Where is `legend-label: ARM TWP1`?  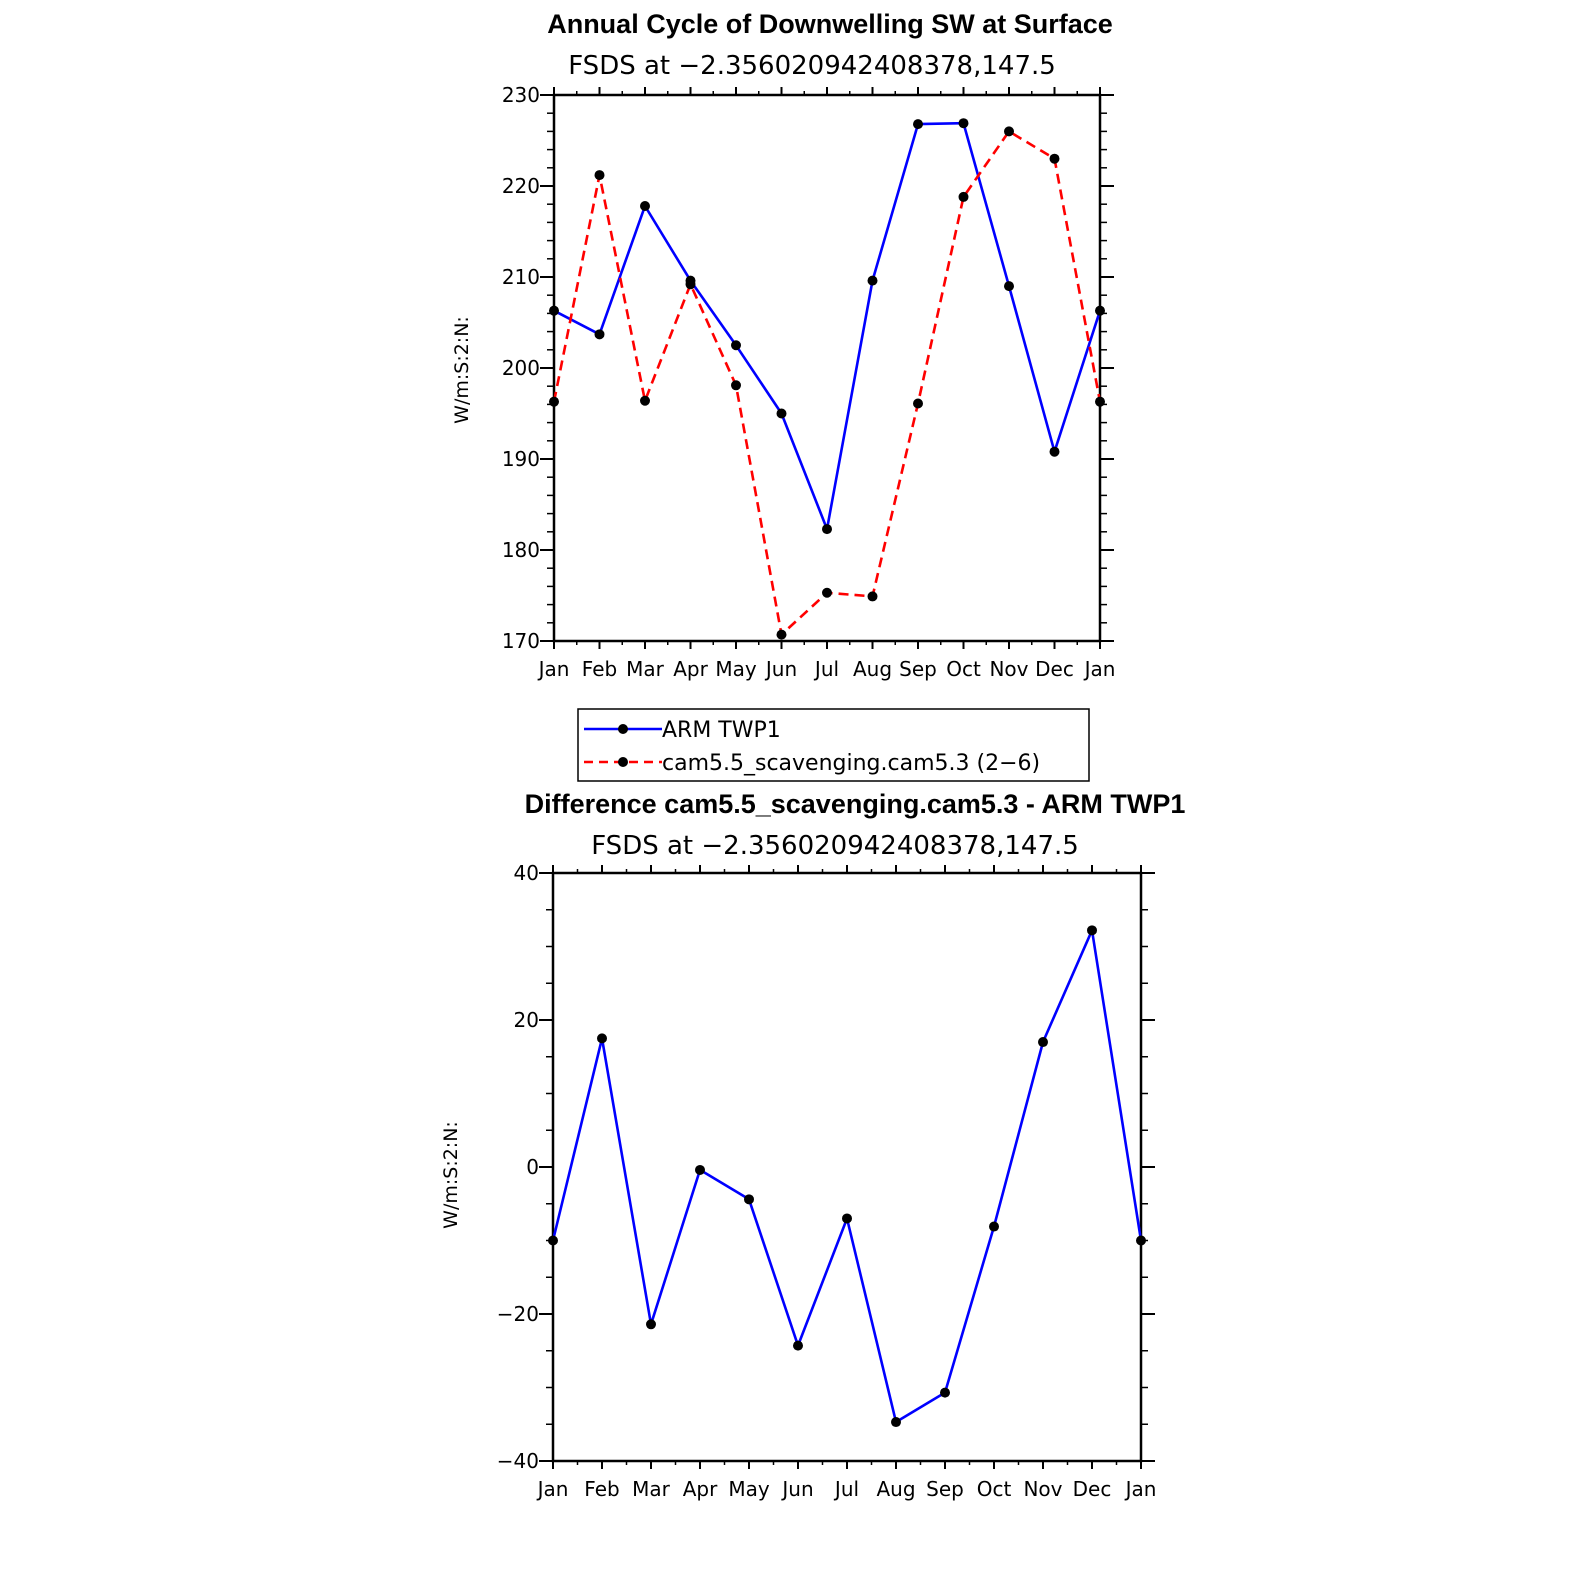 legend-label: ARM TWP1 is located at coordinates (721, 730).